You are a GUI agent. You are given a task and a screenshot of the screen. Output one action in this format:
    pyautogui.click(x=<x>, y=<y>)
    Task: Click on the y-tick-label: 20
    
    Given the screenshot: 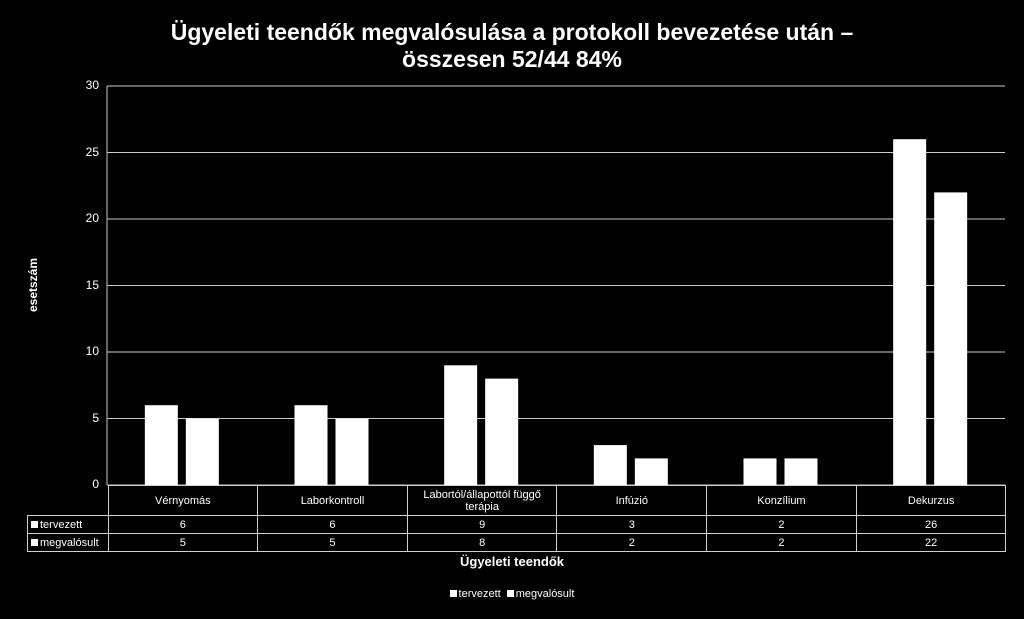 What is the action you would take?
    pyautogui.click(x=92, y=218)
    